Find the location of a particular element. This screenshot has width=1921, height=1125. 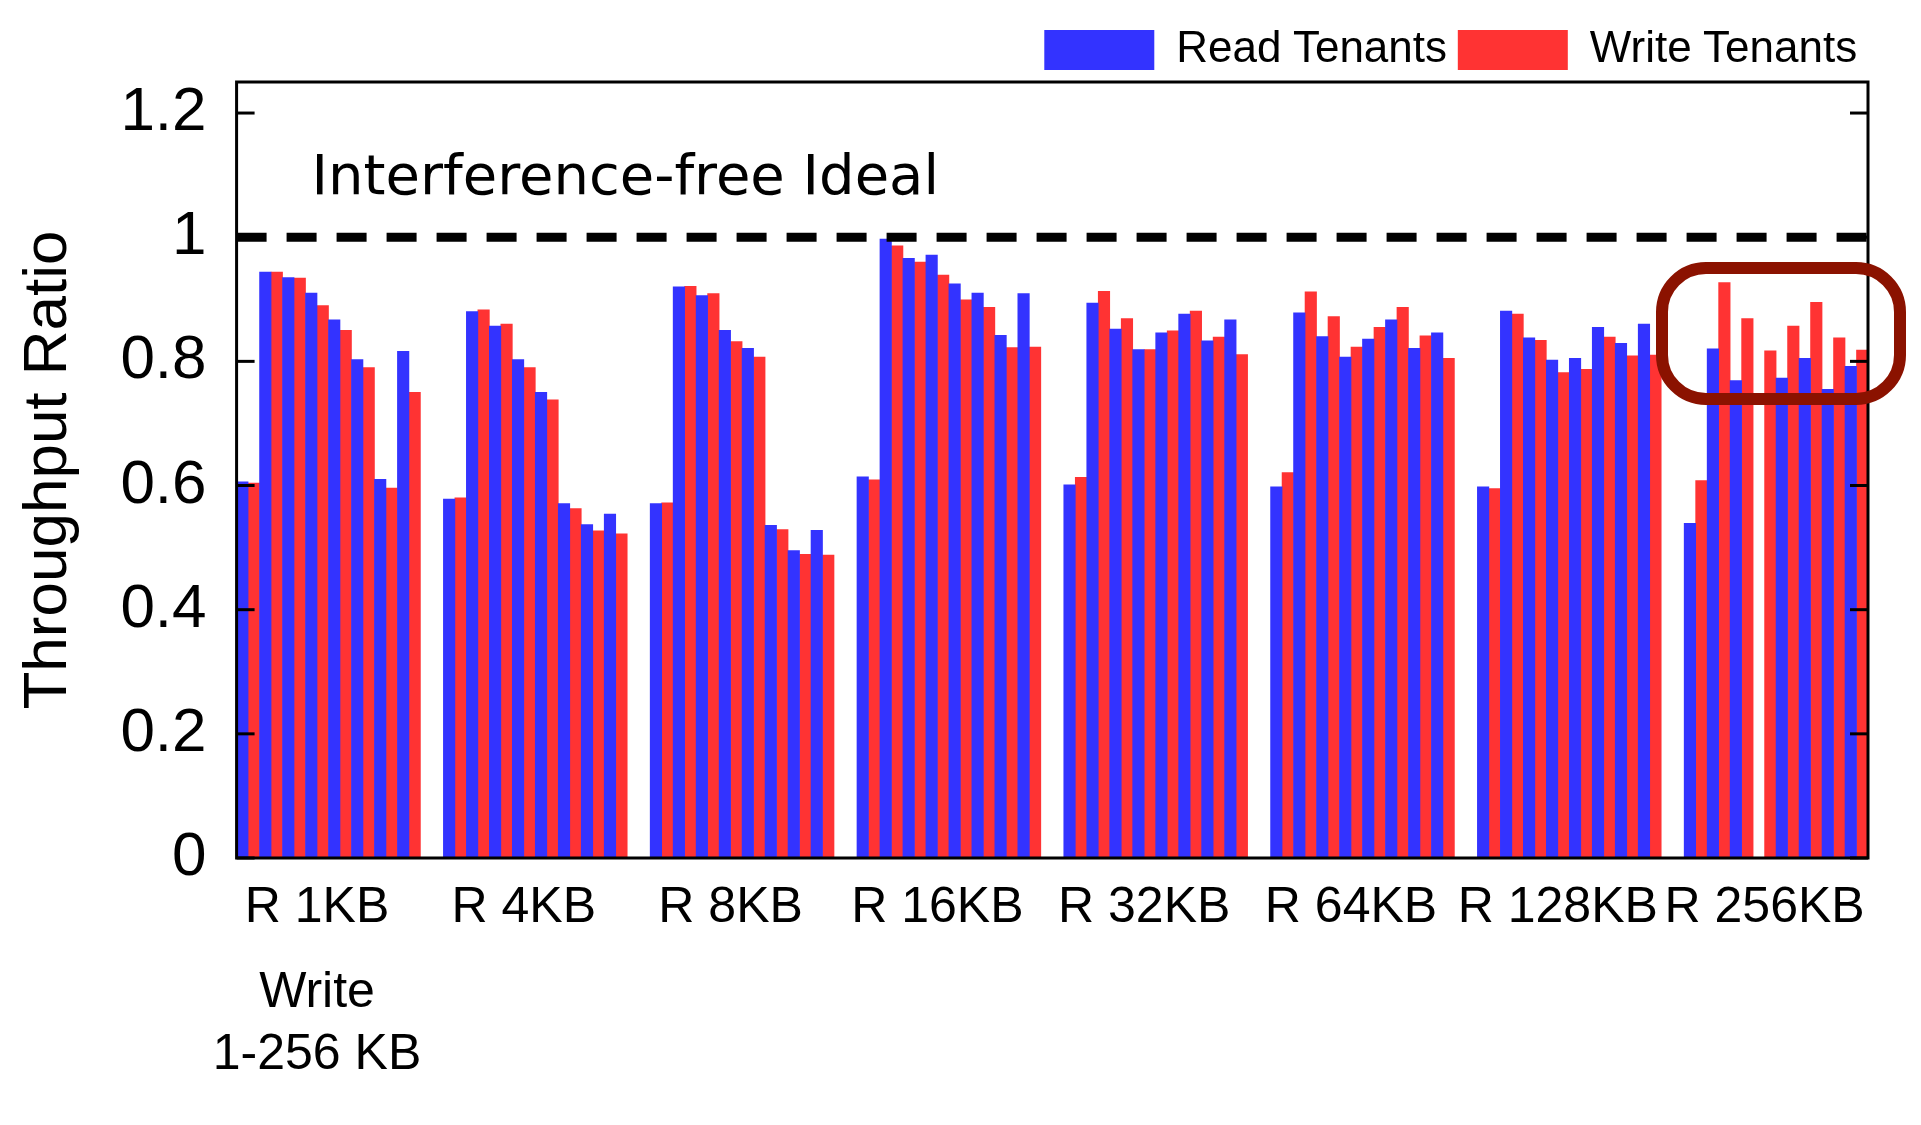

legend-label: Read Tenants is located at coordinates (1312, 47).